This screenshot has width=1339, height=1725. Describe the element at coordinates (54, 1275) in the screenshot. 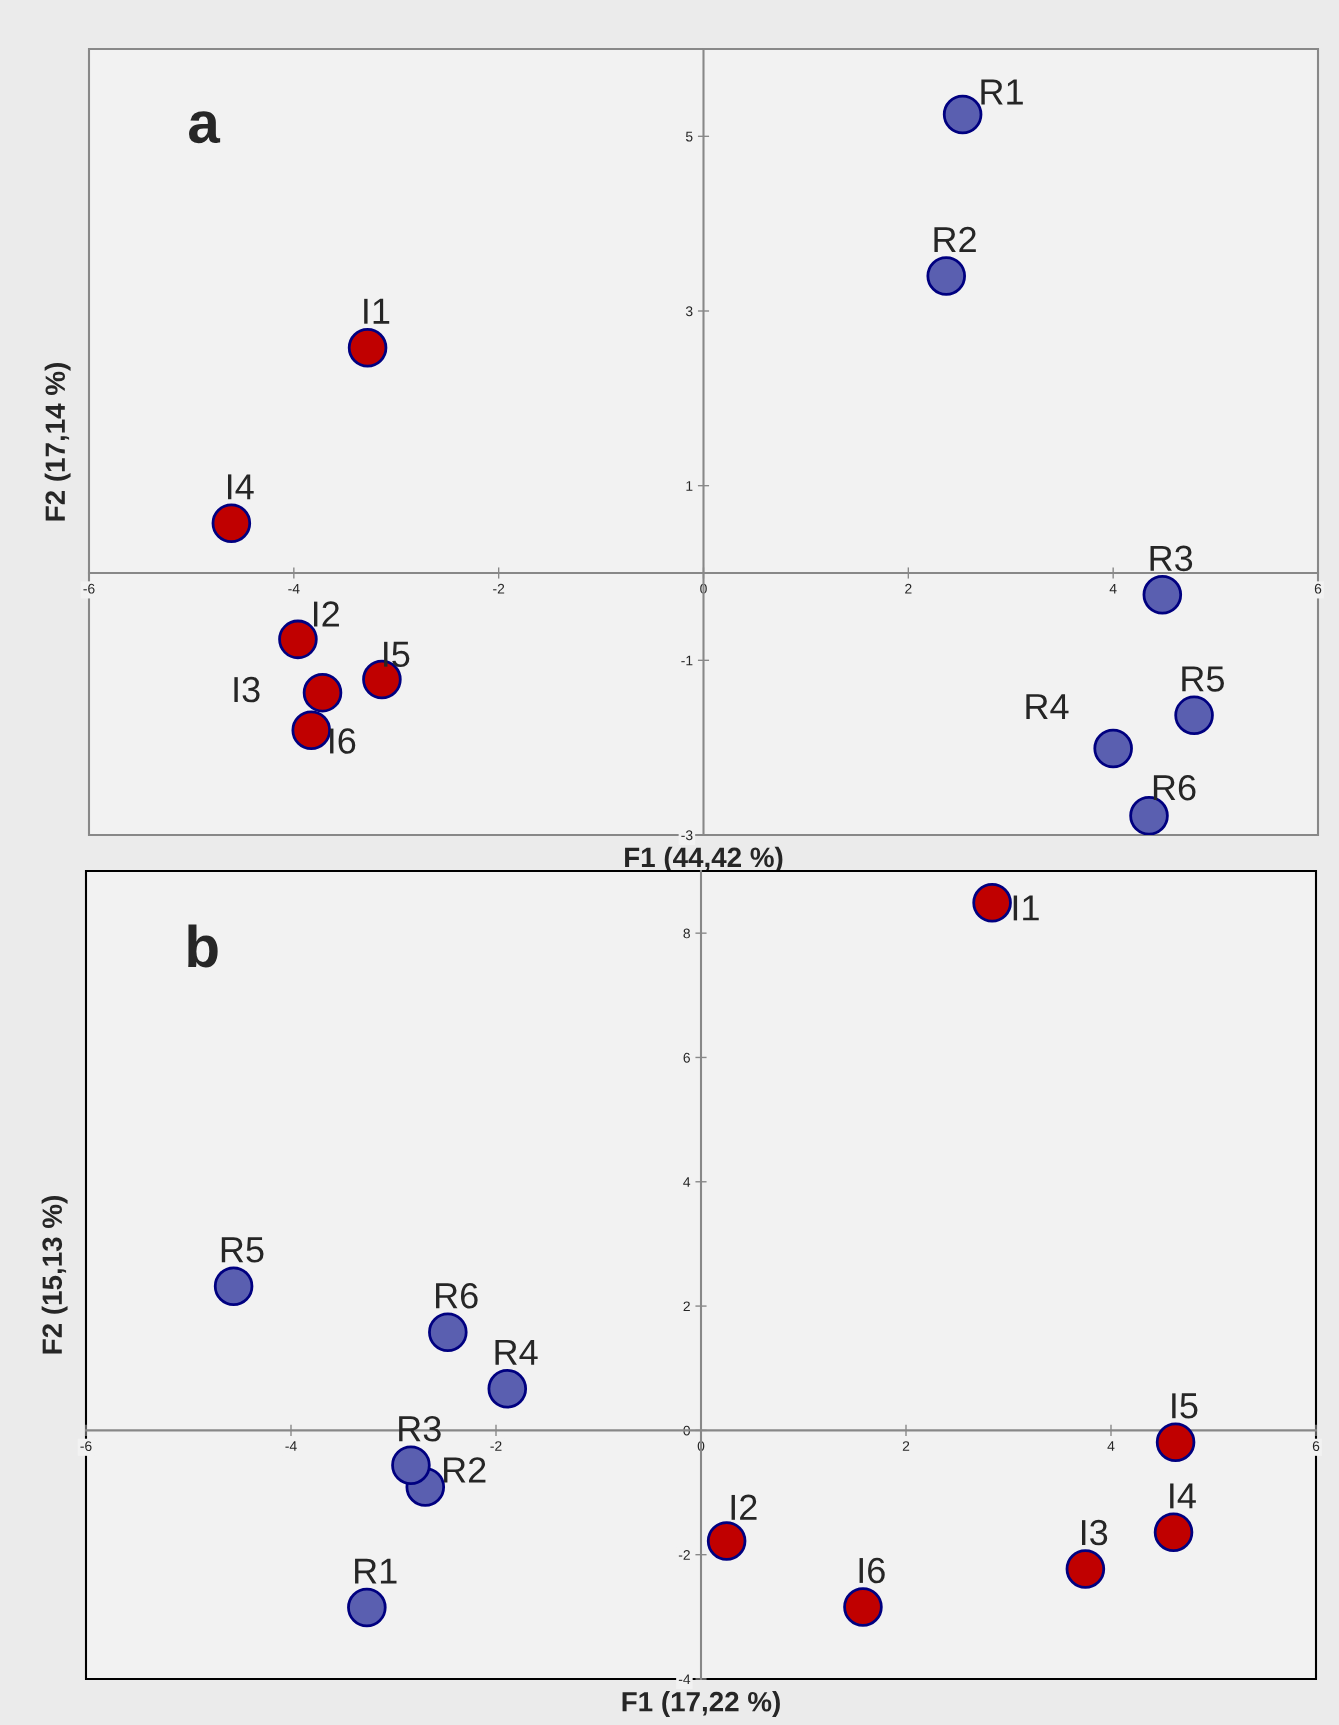

I see `y-axis-title: F2 (15,13 %)` at that location.